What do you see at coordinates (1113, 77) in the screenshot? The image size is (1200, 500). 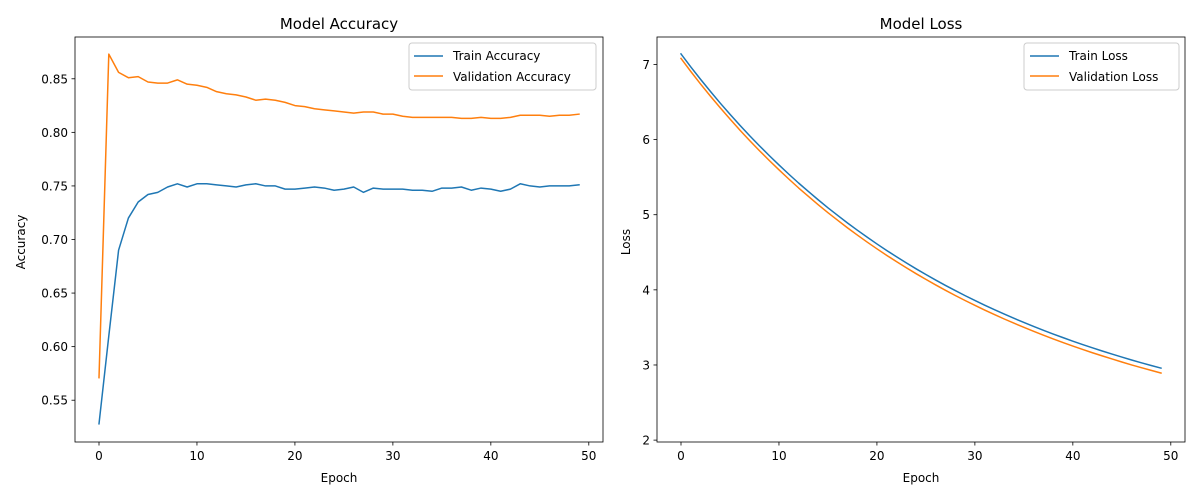 I see `legend-label-validation: Validation Loss` at bounding box center [1113, 77].